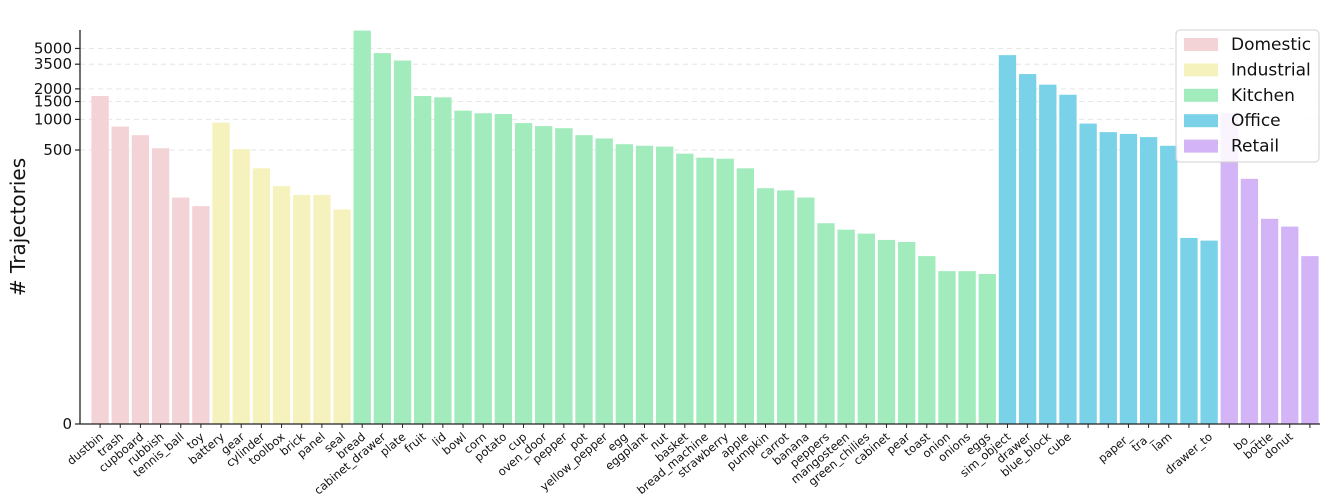  Describe the element at coordinates (1161, 442) in the screenshot. I see `x-tick-label: lam` at that location.